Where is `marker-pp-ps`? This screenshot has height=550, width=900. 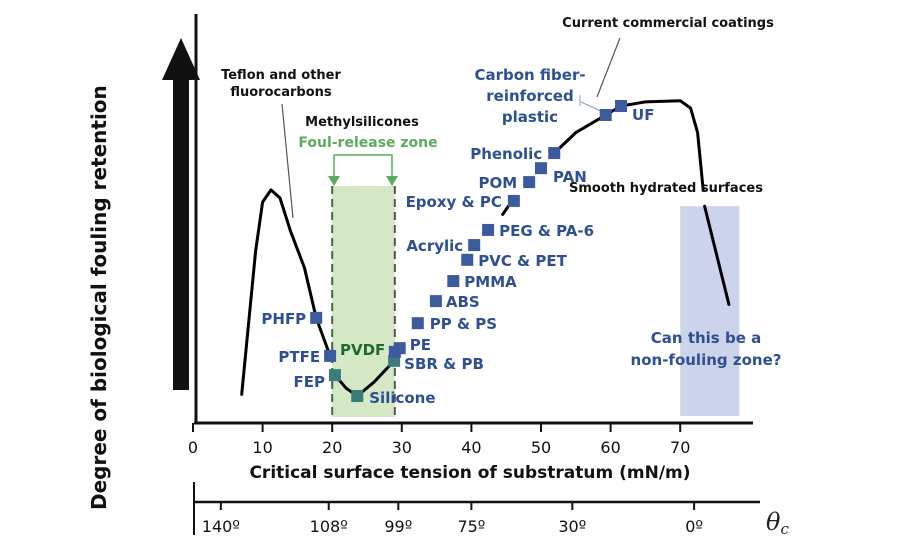
marker-pp-ps is located at coordinates (417, 323).